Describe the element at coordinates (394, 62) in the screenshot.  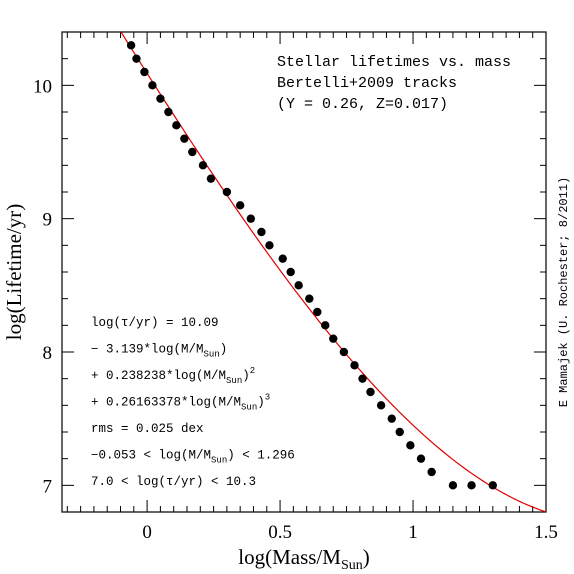
I see `chart-title-line: Stellar lifetimes vs. mass` at that location.